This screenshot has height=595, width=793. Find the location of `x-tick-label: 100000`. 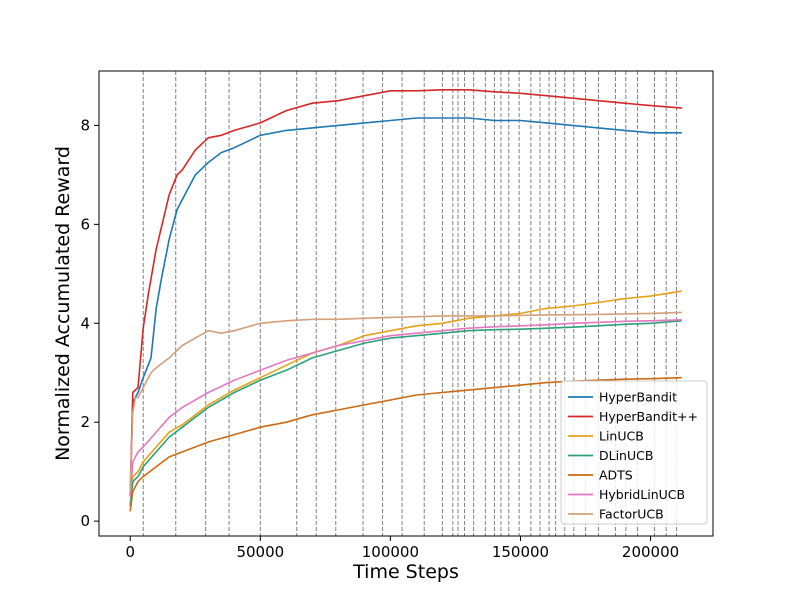

x-tick-label: 100000 is located at coordinates (390, 552).